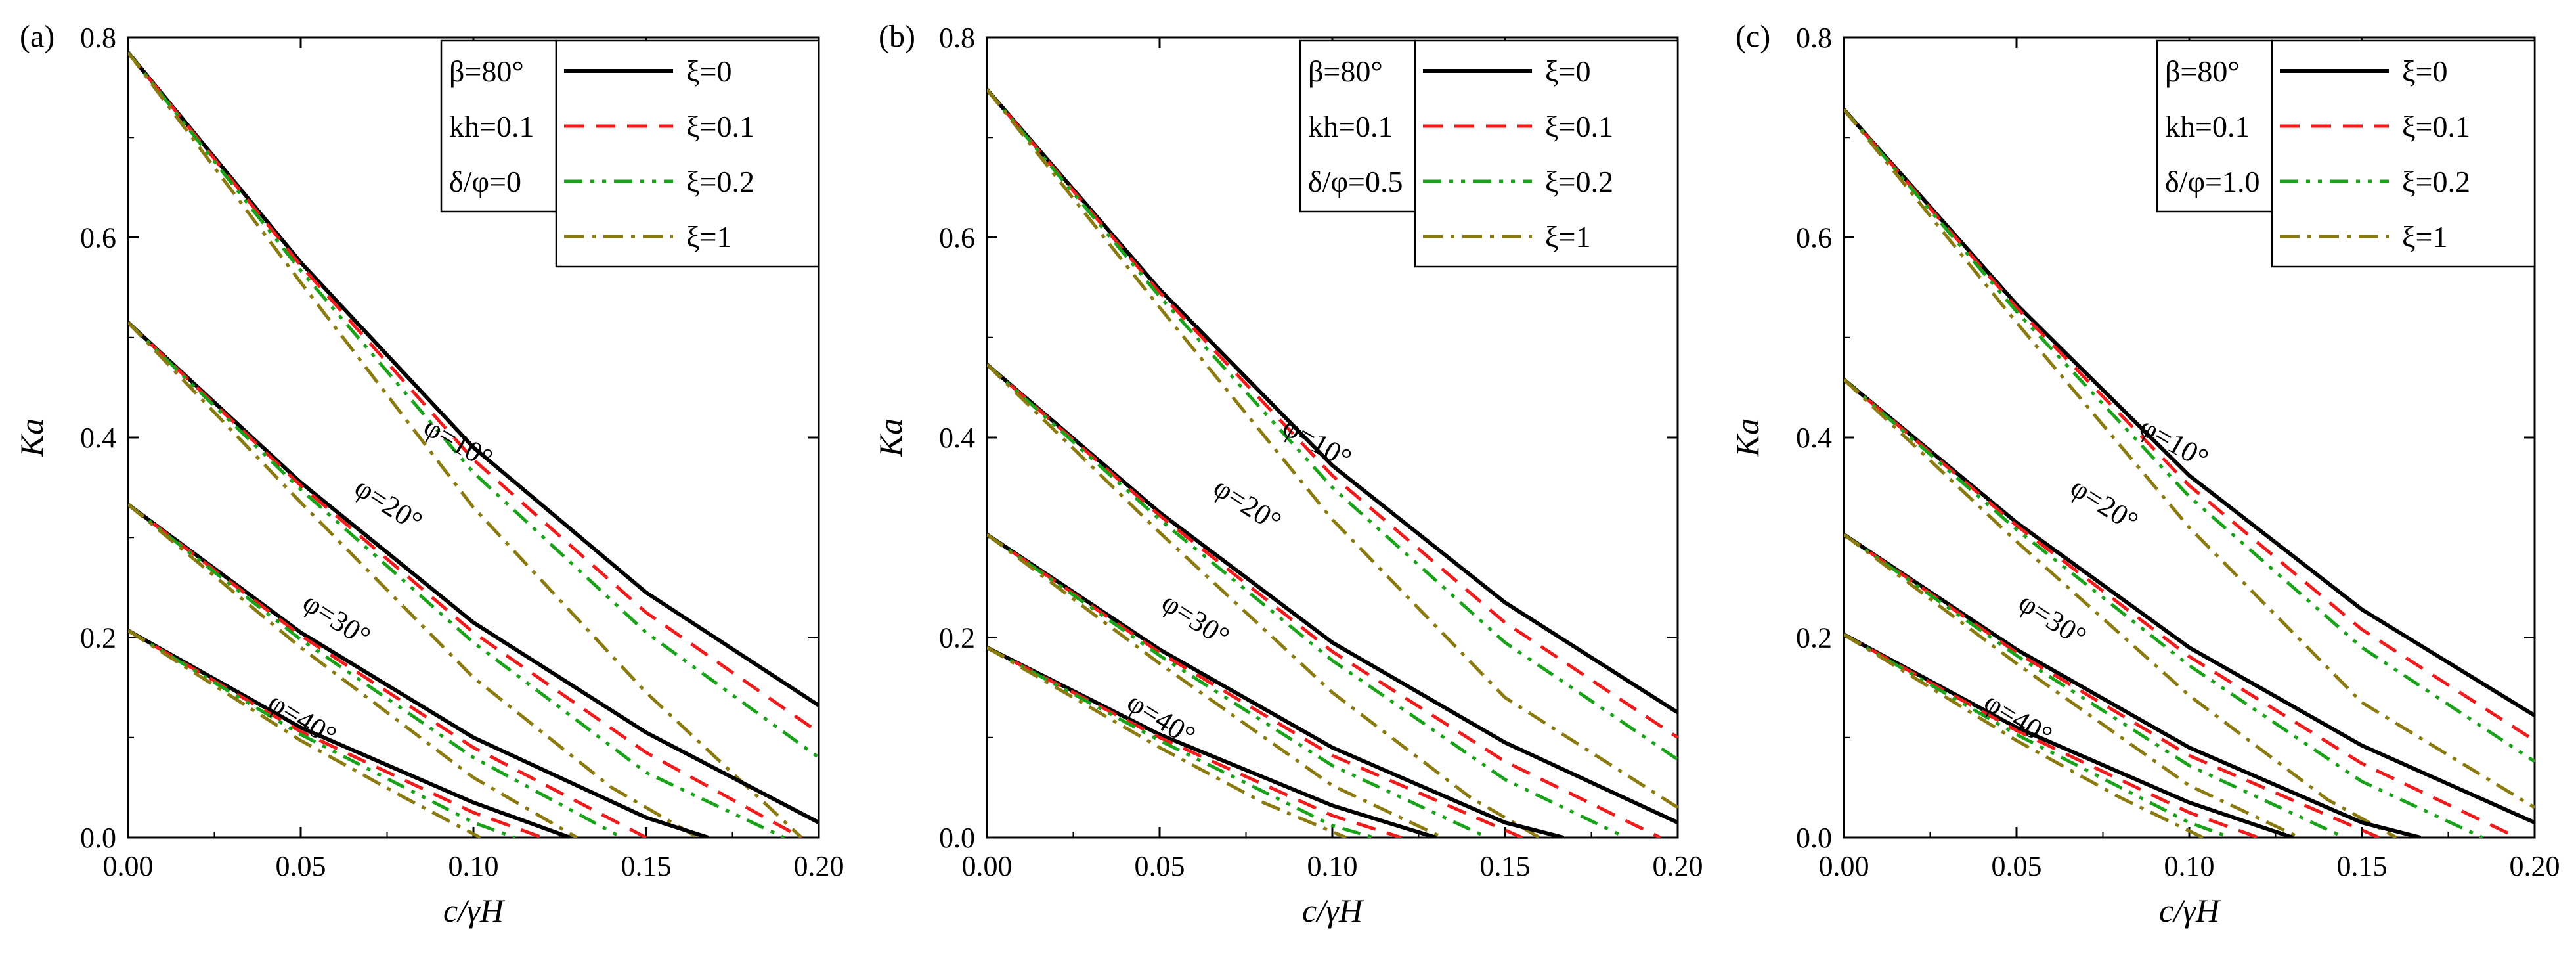 The width and height of the screenshot is (2576, 963). I want to click on legend-entry: ξ=1, so click(1568, 237).